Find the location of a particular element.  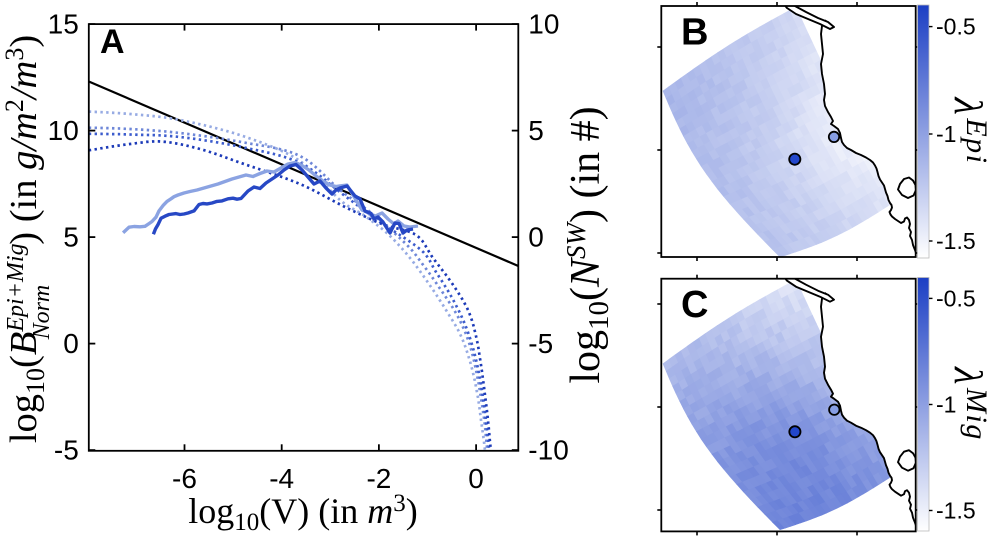

svg-text: 15 is located at coordinates (63, 24).